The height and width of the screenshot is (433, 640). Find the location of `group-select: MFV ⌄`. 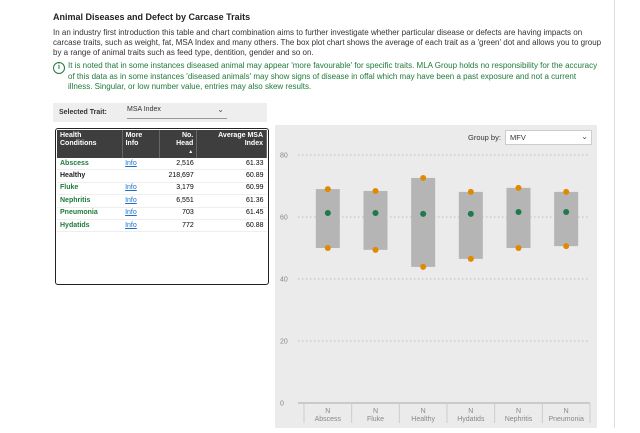

group-select: MFV ⌄ is located at coordinates (548, 137).